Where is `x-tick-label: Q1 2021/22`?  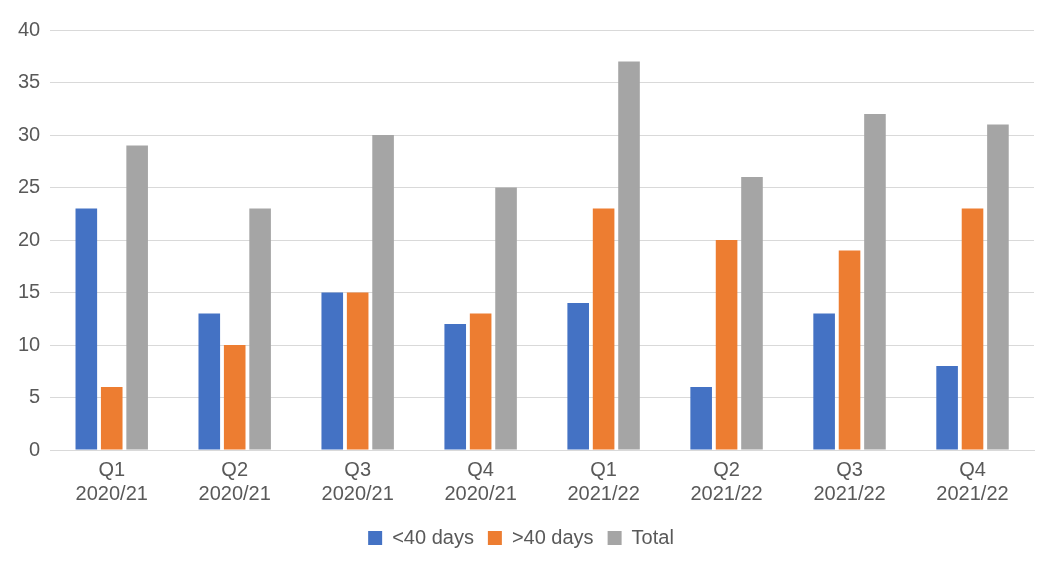 x-tick-label: Q1 2021/22 is located at coordinates (603, 480).